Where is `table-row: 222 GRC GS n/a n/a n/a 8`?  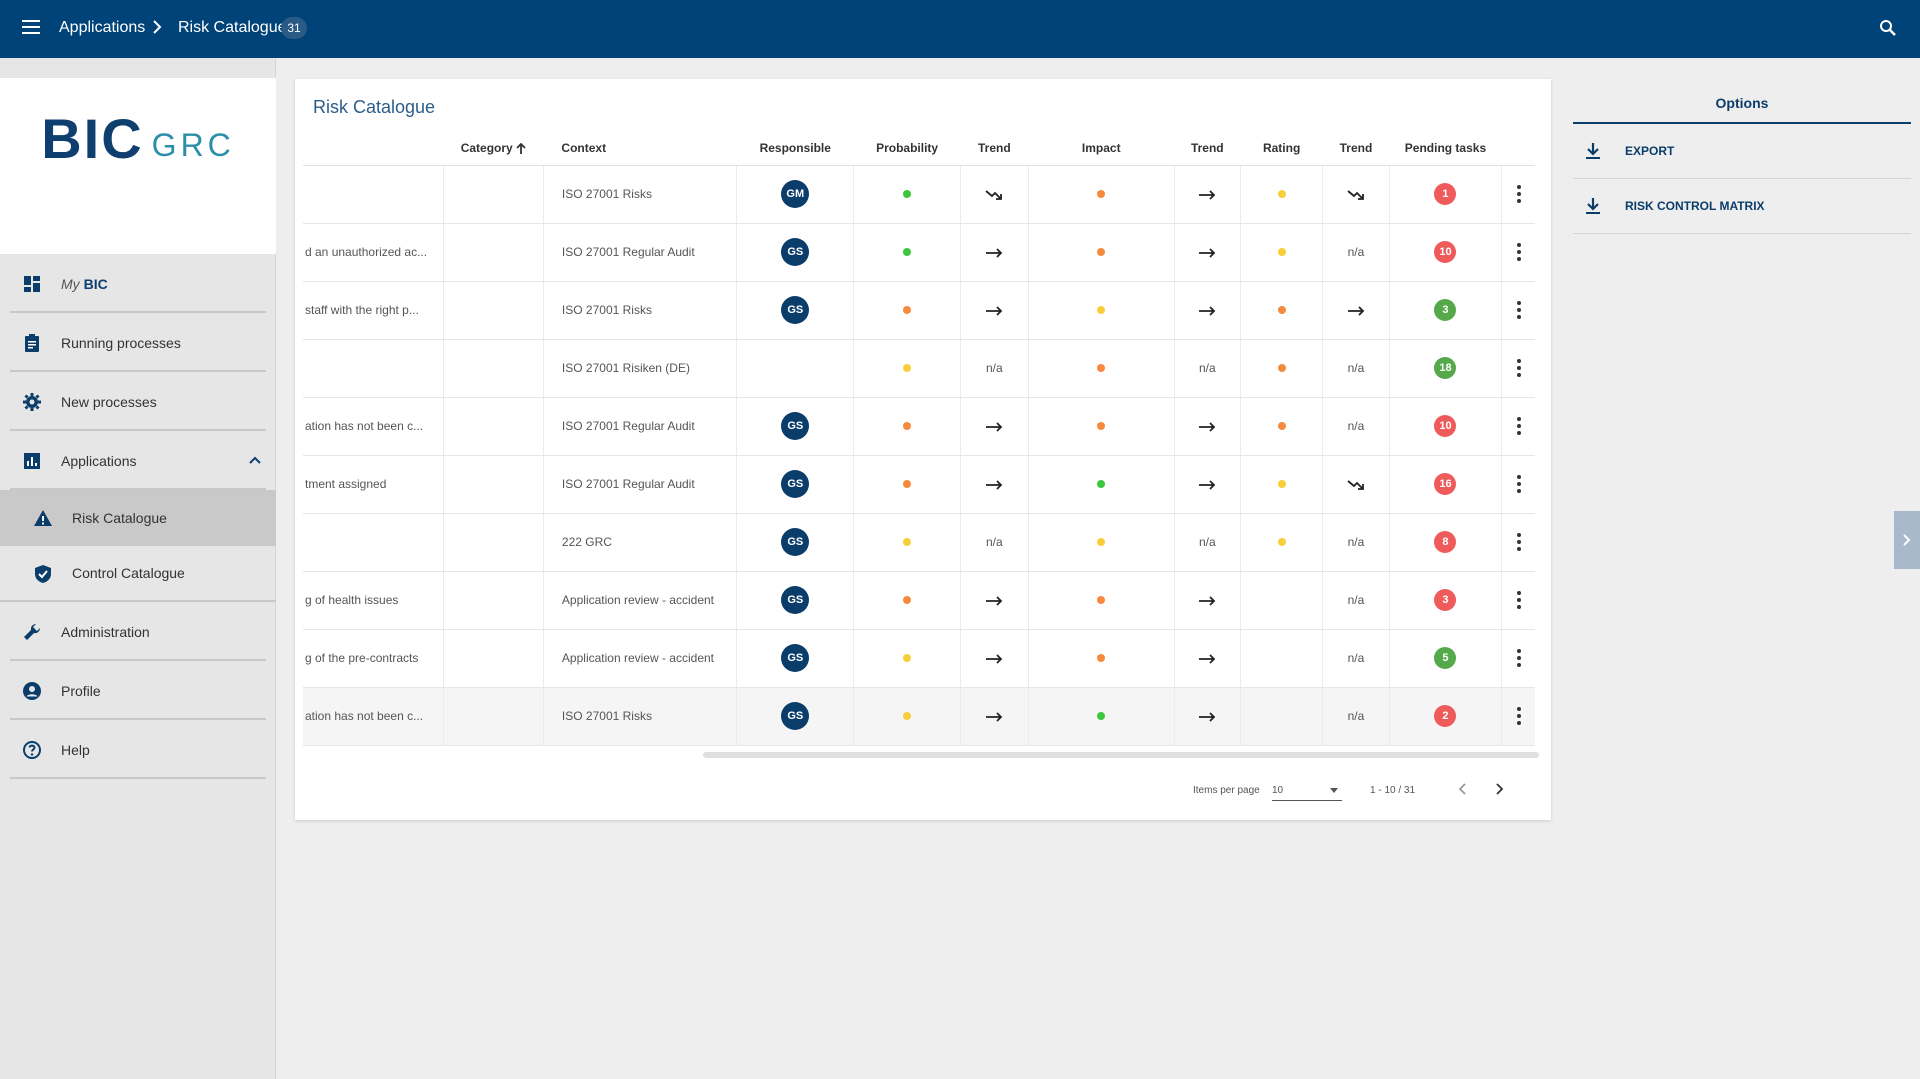 table-row: 222 GRC GS n/a n/a n/a 8 is located at coordinates (919, 542).